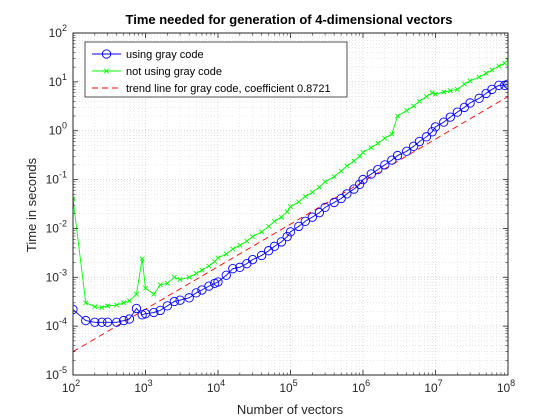 This screenshot has height=420, width=560. Describe the element at coordinates (165, 55) in the screenshot. I see `legend-label: using gray code` at that location.